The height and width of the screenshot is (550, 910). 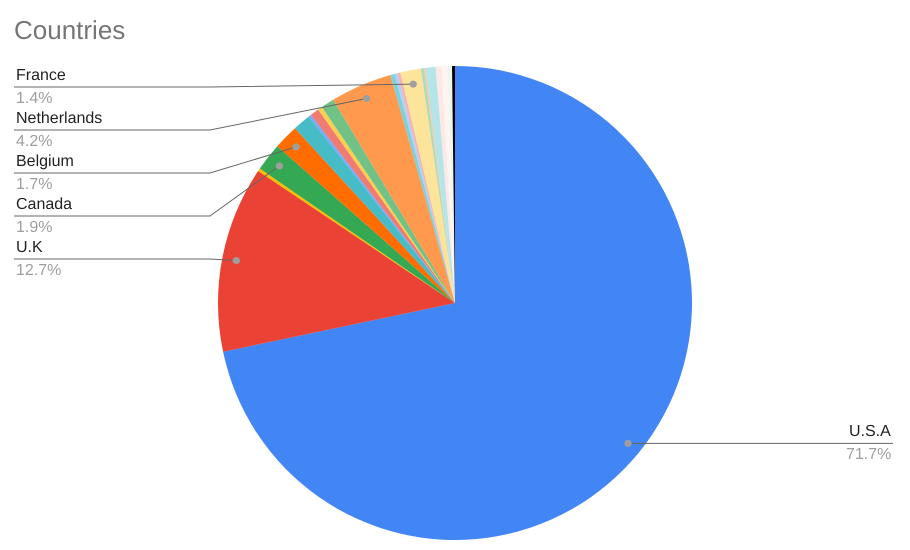 I want to click on data-label: 12.7%, so click(x=39, y=270).